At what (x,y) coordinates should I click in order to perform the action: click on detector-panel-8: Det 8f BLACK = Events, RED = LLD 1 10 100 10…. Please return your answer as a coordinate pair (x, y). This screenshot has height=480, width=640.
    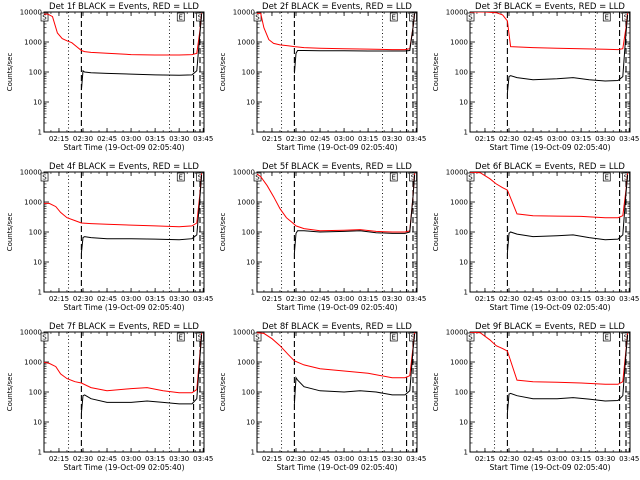
    Looking at the image, I should click on (319, 400).